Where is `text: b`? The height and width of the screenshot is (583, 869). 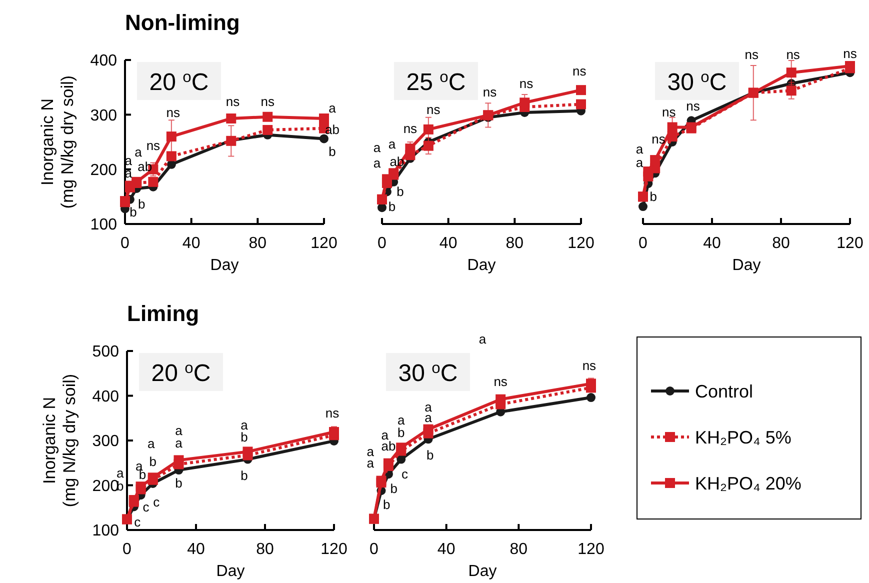
text: b is located at coordinates (332, 151).